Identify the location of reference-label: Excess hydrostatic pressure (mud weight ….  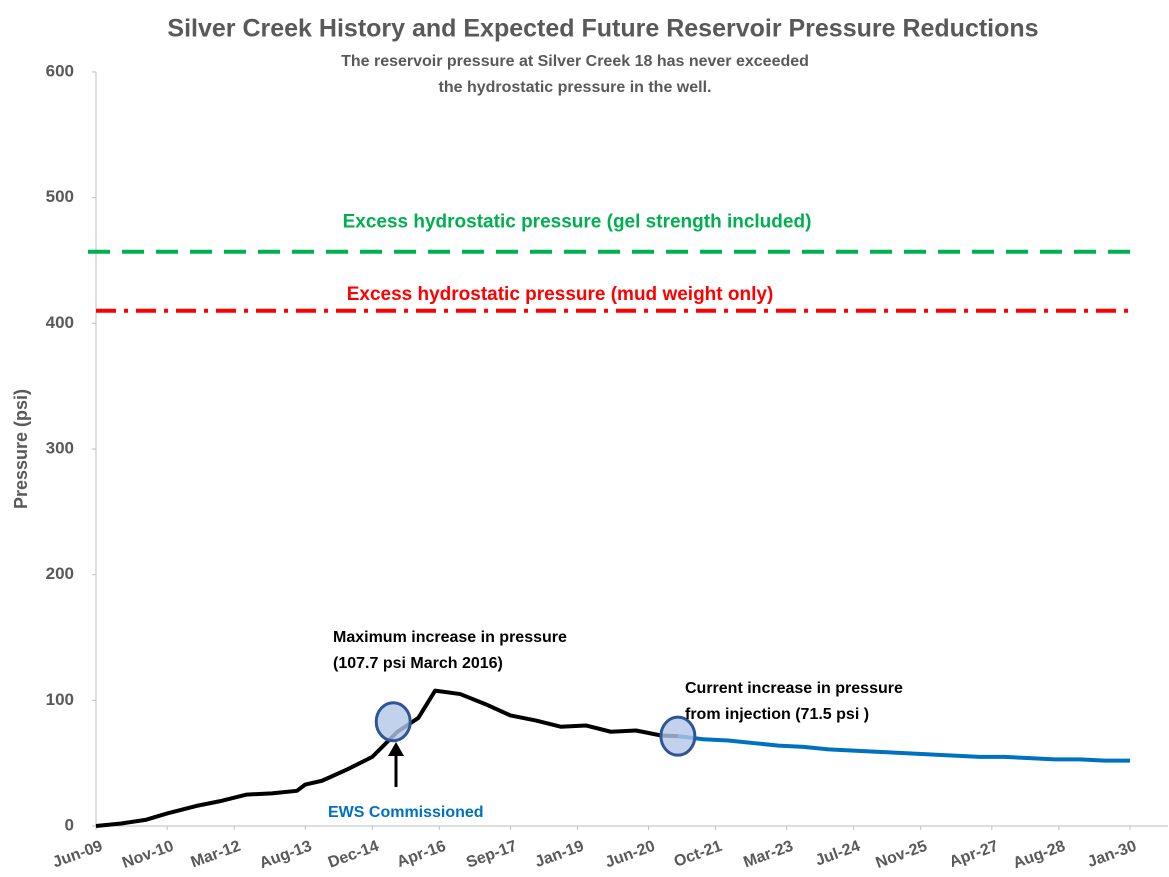
(560, 294).